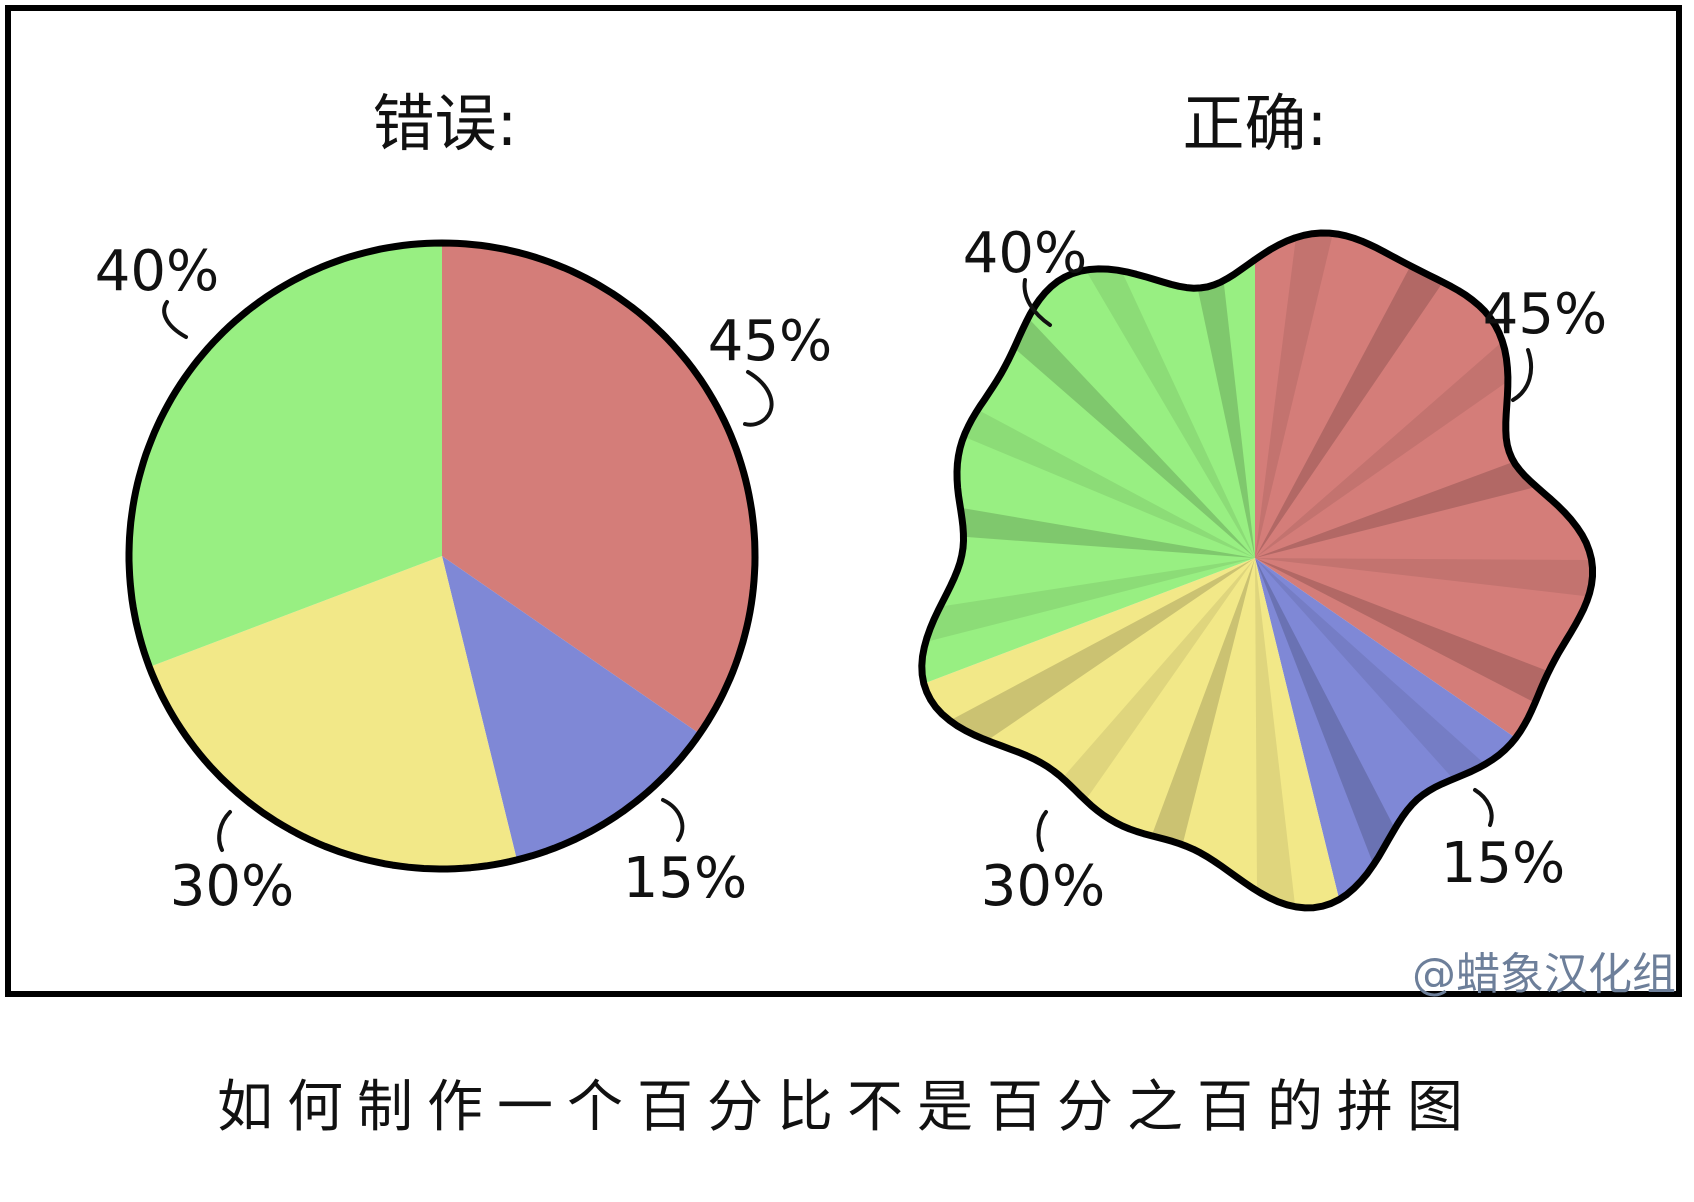 This screenshot has width=1694, height=1202. What do you see at coordinates (1522, 375) in the screenshot?
I see `leader-line-45-right` at bounding box center [1522, 375].